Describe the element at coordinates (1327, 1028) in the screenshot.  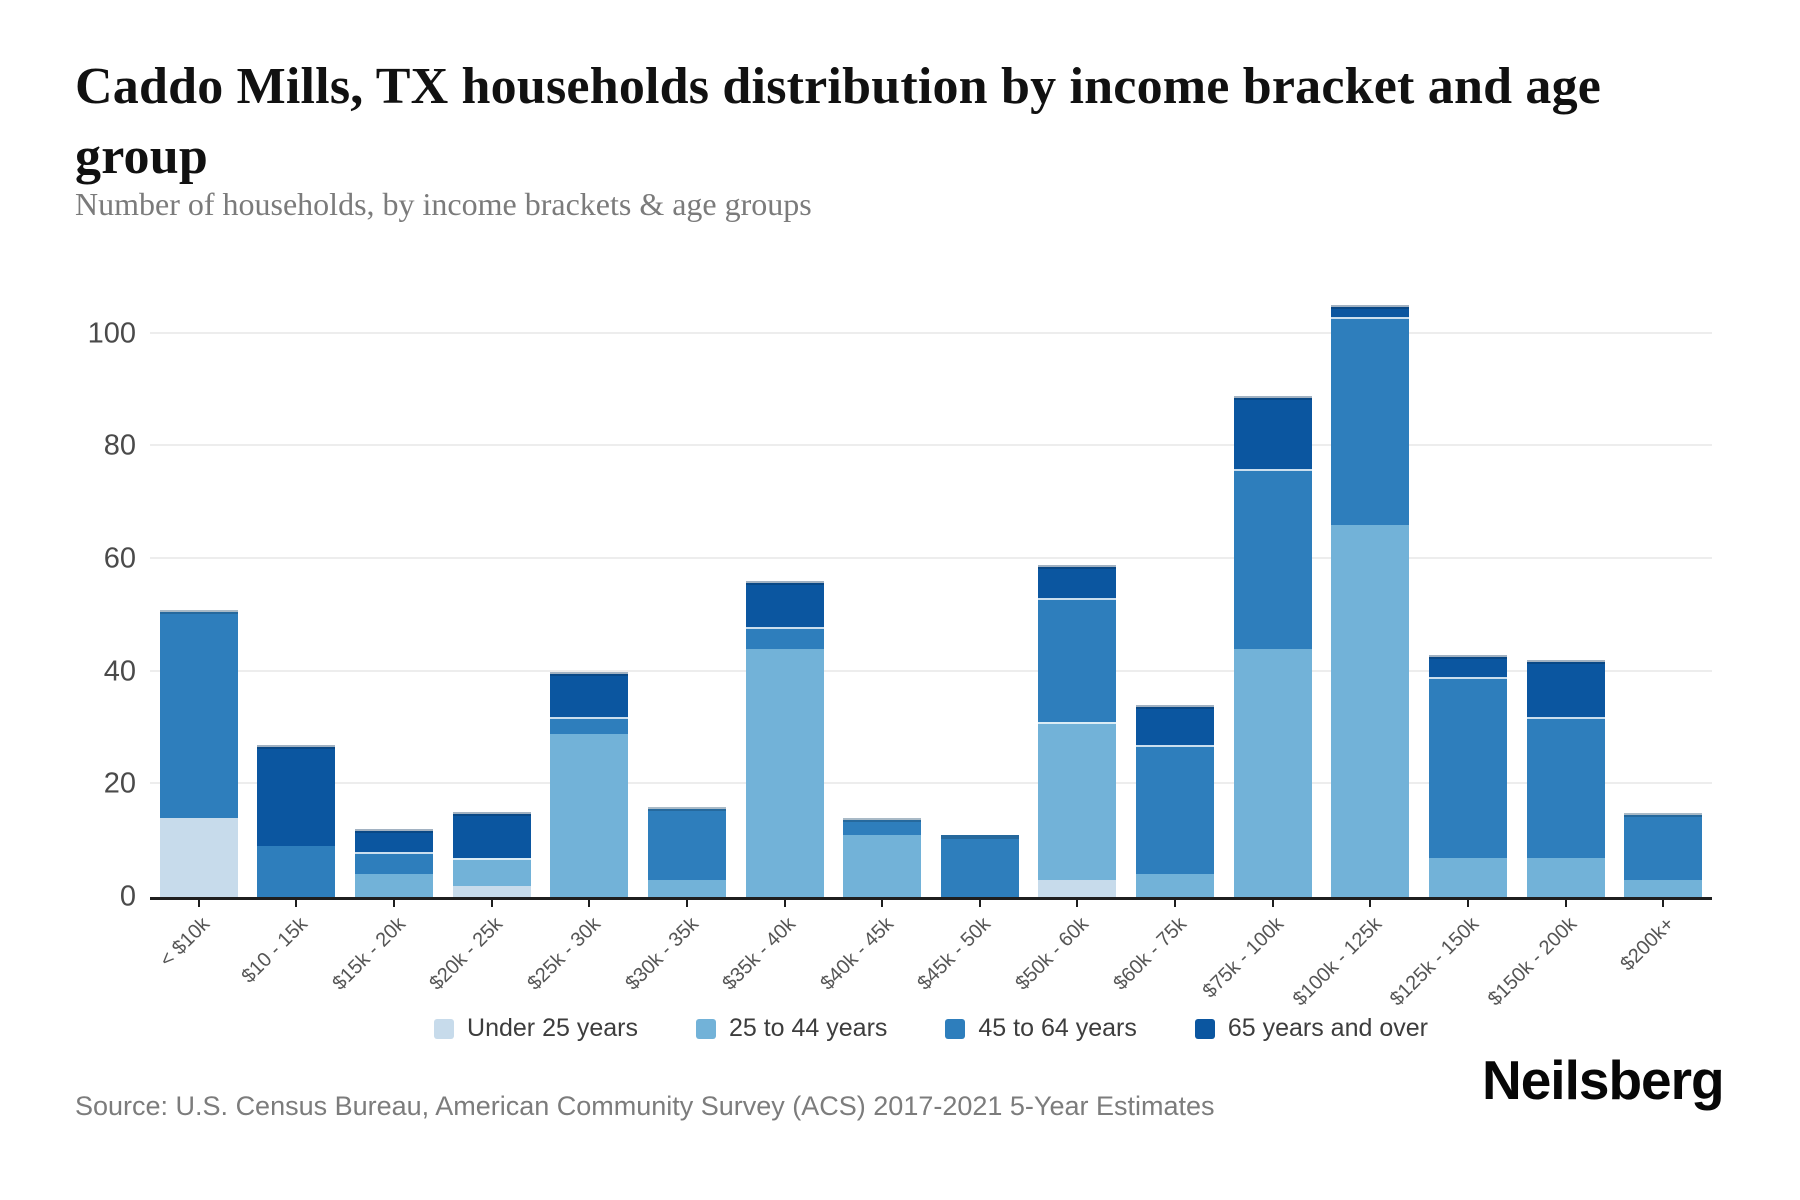
I see `legend-label: 65 years and over` at that location.